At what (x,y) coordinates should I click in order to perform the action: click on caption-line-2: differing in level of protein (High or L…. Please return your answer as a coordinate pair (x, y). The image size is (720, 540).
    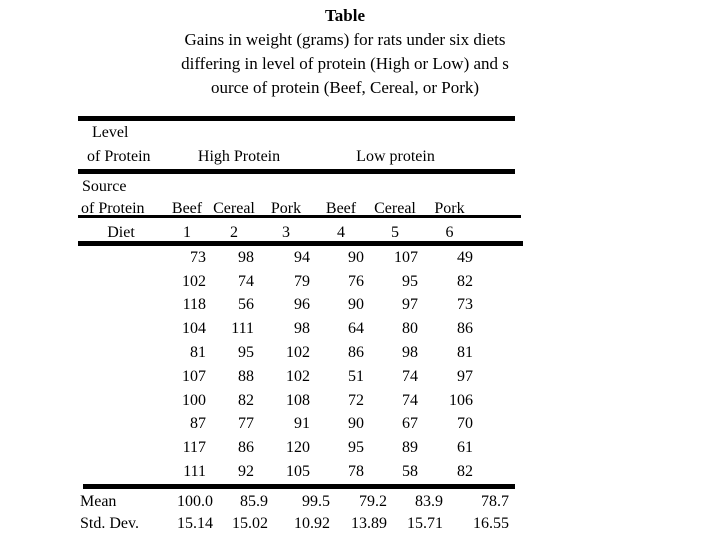
    Looking at the image, I should click on (345, 63).